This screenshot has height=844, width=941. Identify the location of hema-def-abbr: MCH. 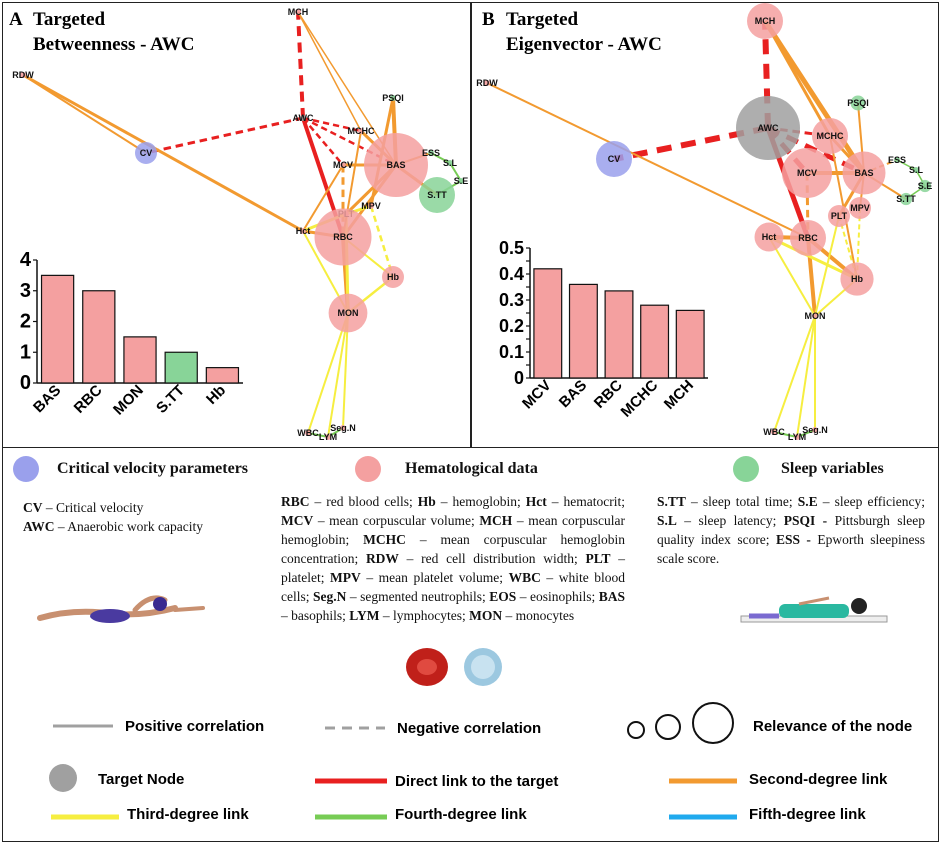
(496, 520).